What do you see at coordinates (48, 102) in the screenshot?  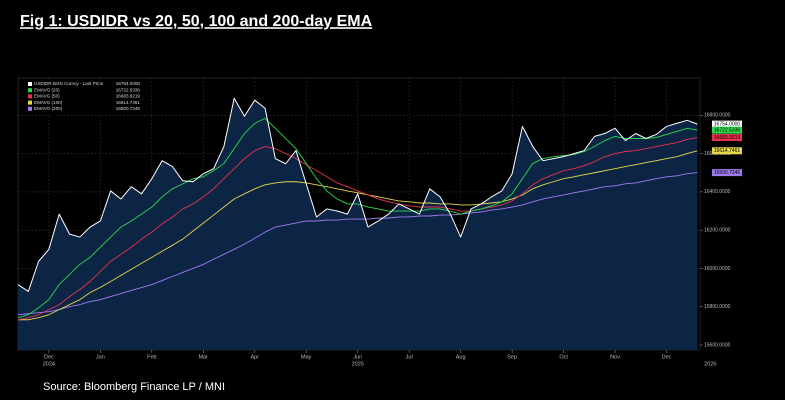 I see `legend-label: EMAVG (100)` at bounding box center [48, 102].